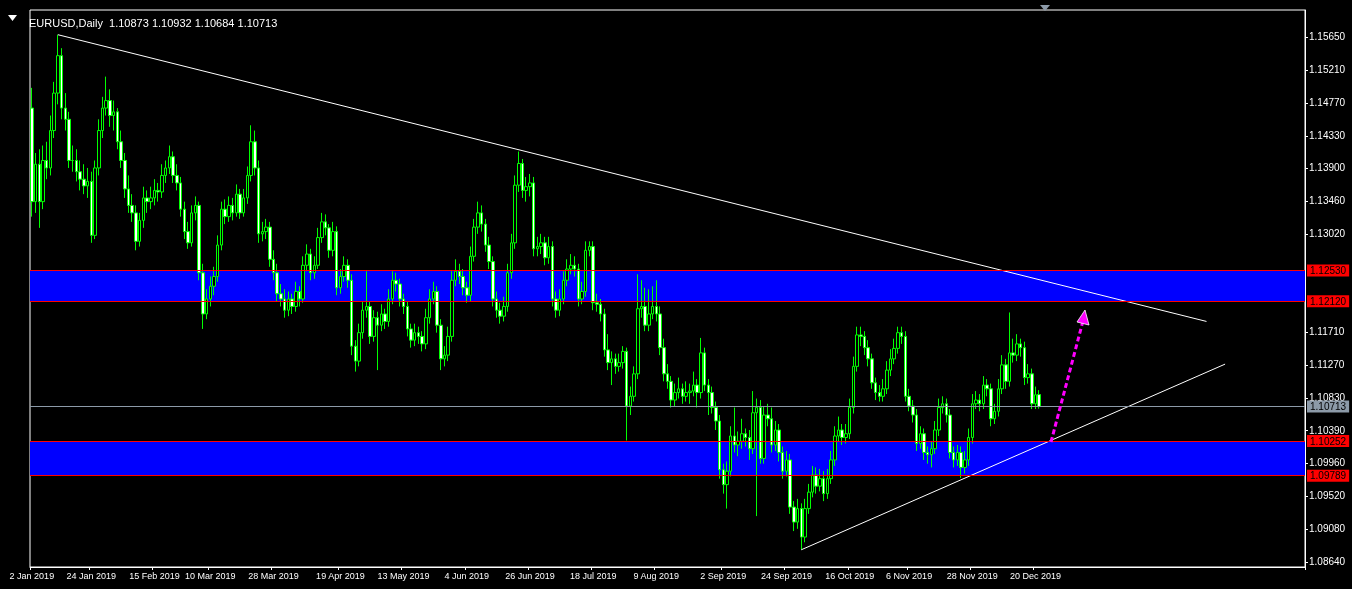  I want to click on y-tick-label: 1.11710, so click(1327, 332).